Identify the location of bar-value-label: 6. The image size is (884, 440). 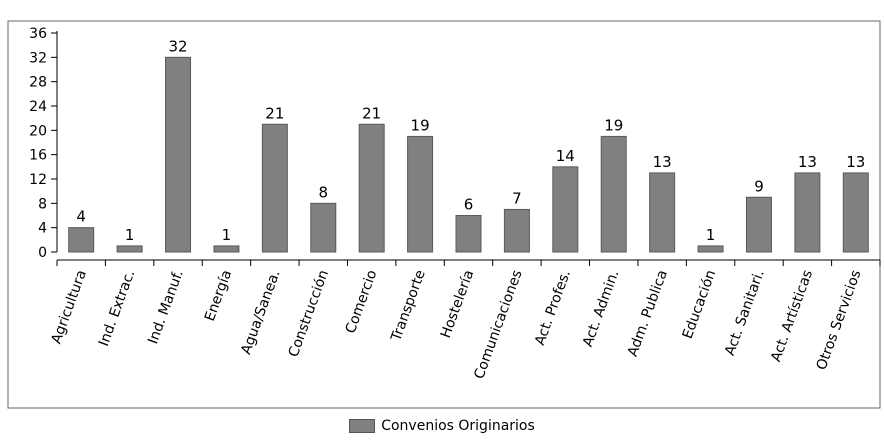
(469, 205).